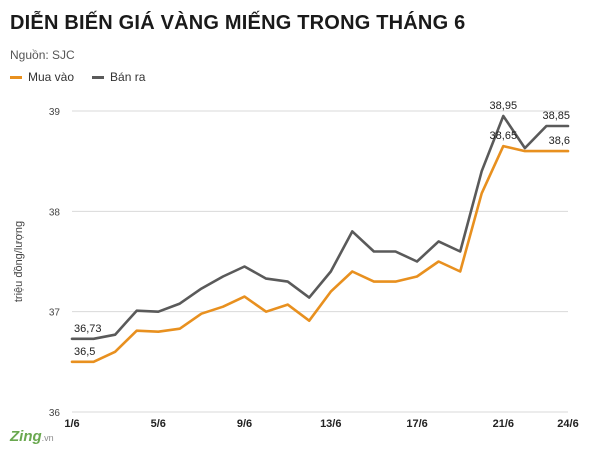  I want to click on x-tick-label: 5/6, so click(158, 424).